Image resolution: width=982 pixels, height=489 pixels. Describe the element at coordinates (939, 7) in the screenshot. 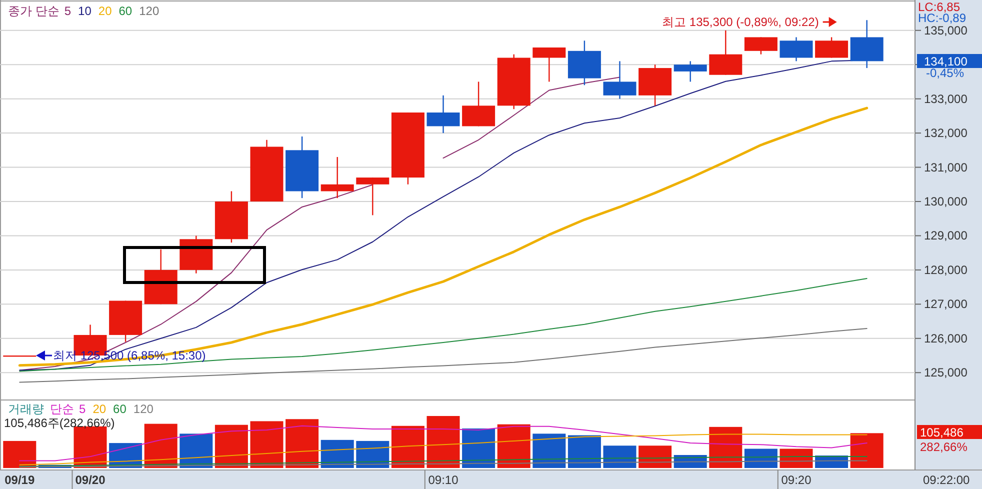

I see `text: LC:6,85` at that location.